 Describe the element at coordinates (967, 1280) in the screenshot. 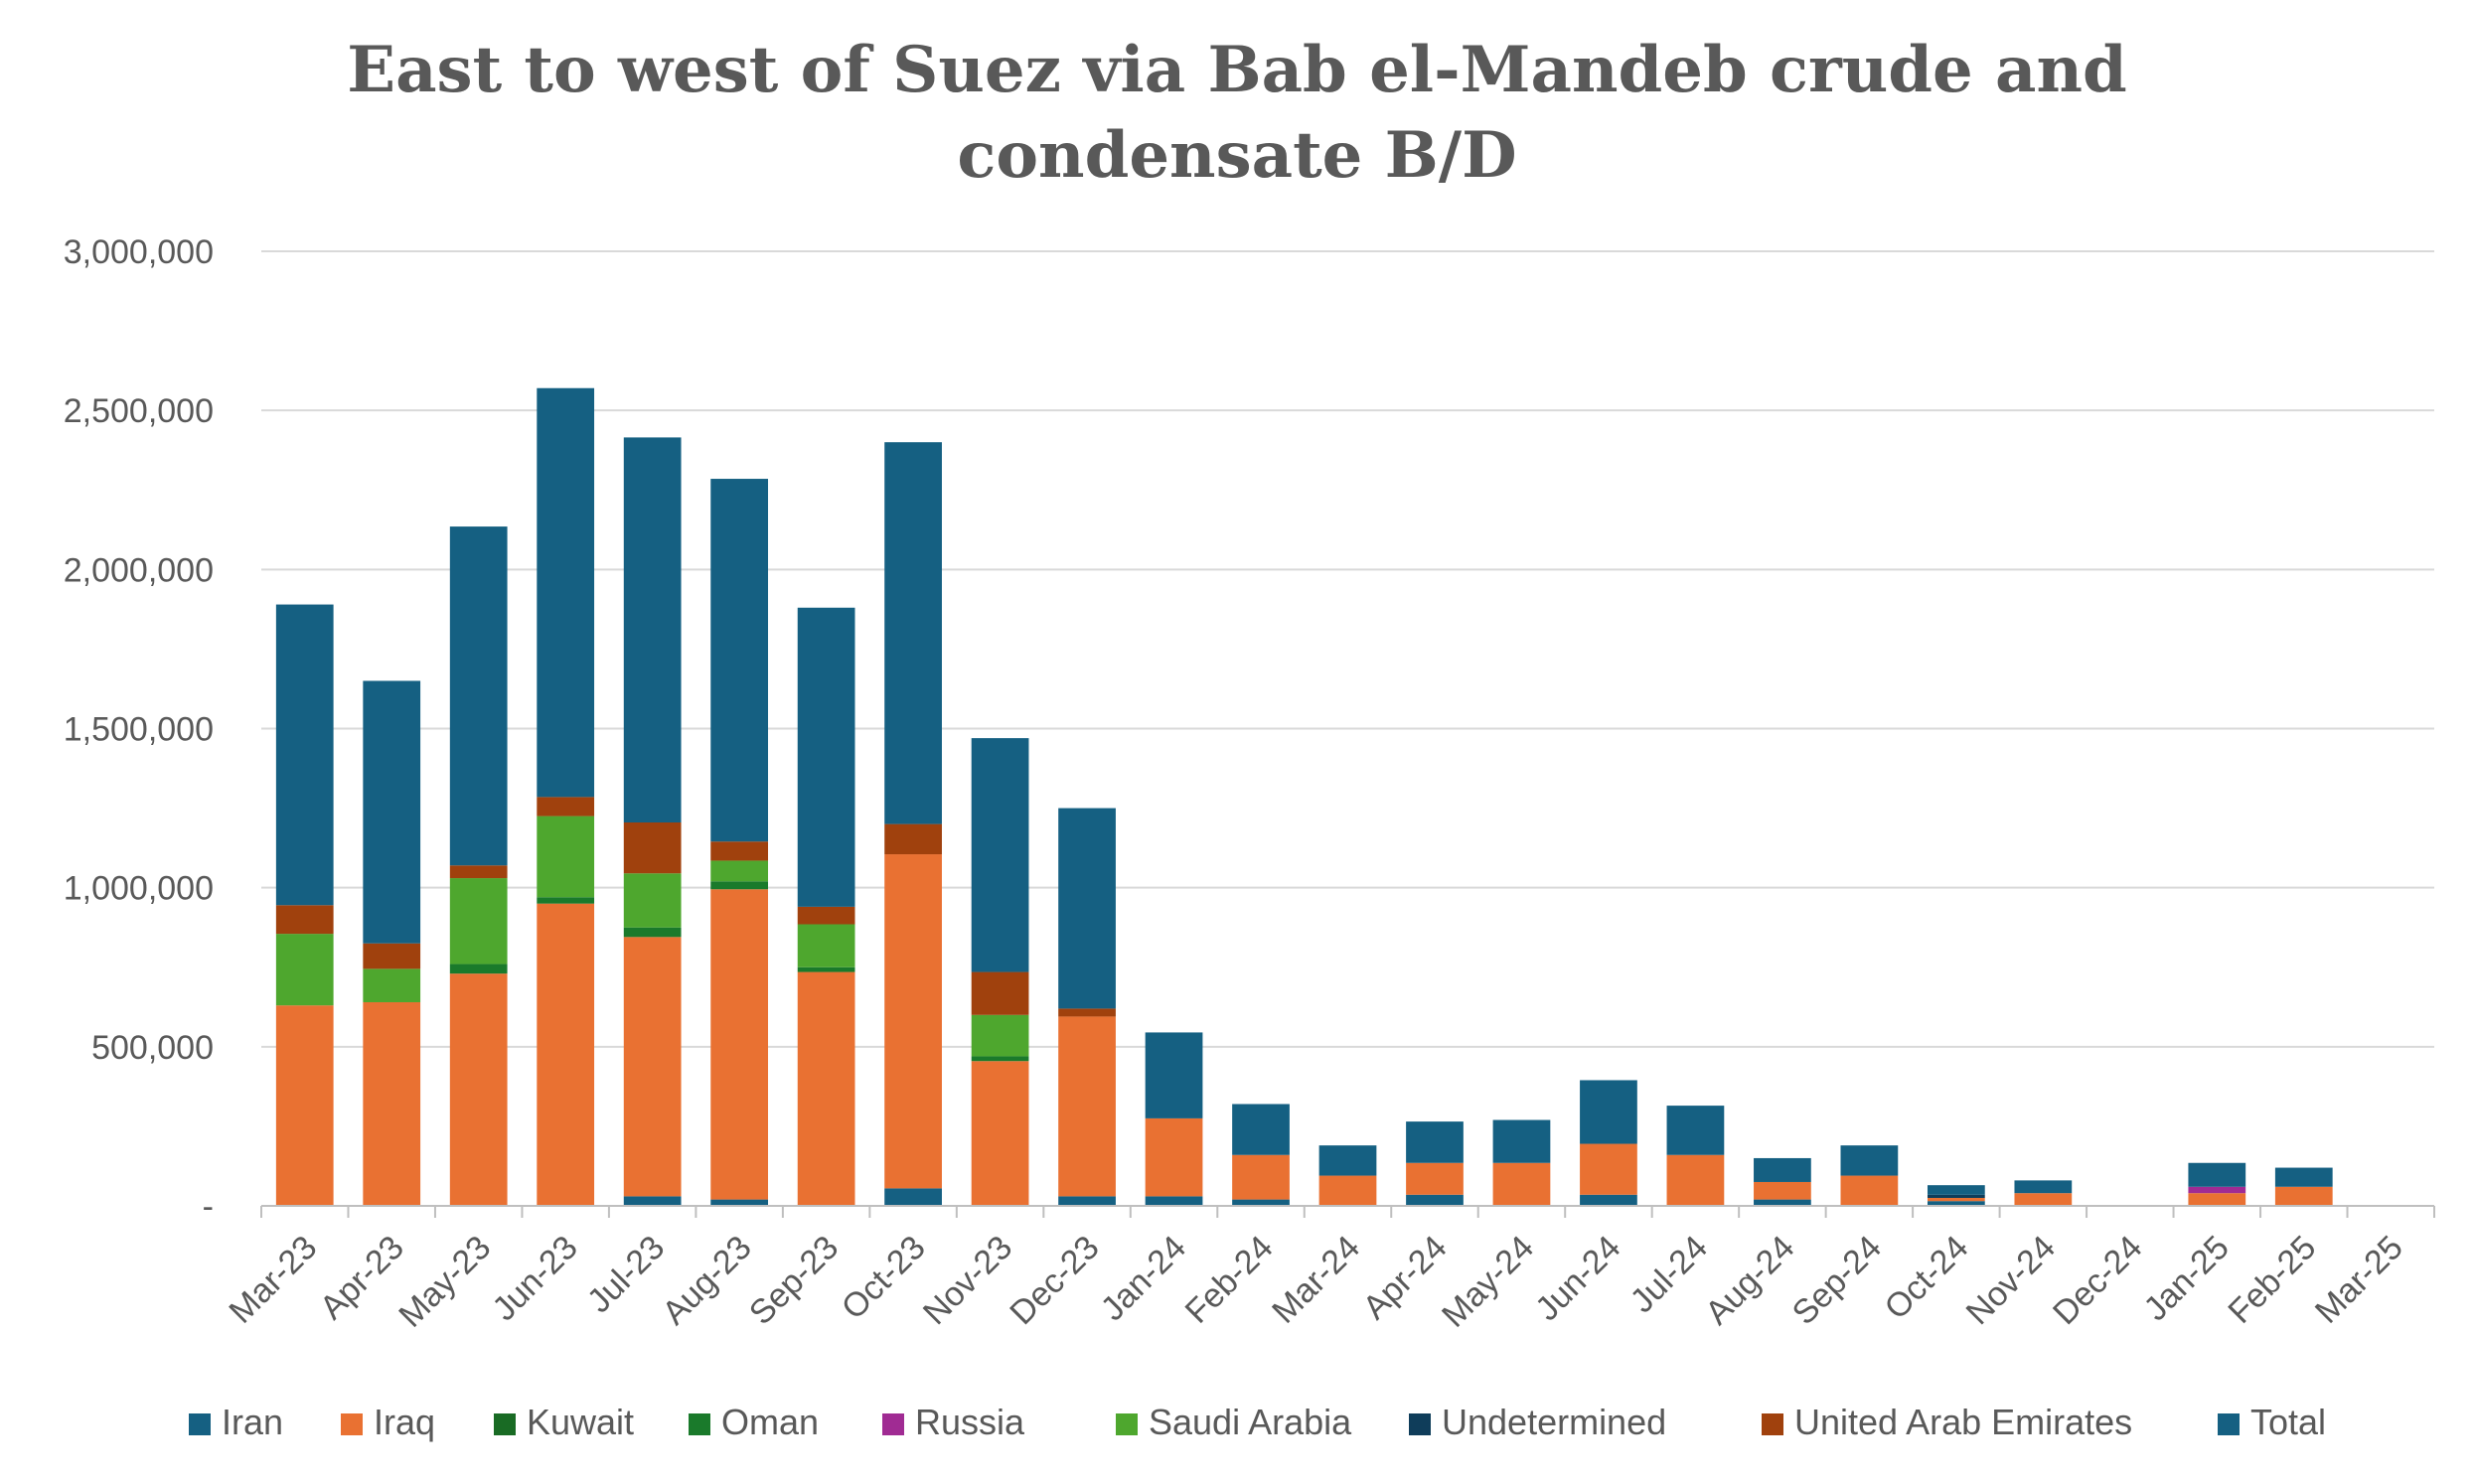

I see `x-tick-label: Nov-23` at that location.